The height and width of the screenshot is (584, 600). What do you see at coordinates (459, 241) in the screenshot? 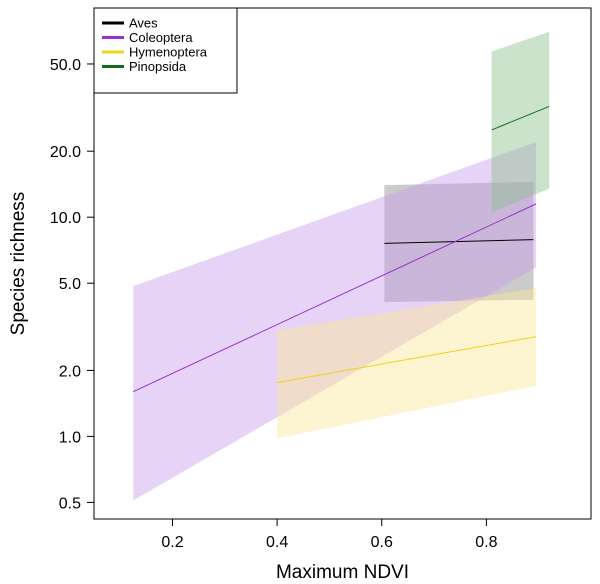
I see `fit-line-aves` at bounding box center [459, 241].